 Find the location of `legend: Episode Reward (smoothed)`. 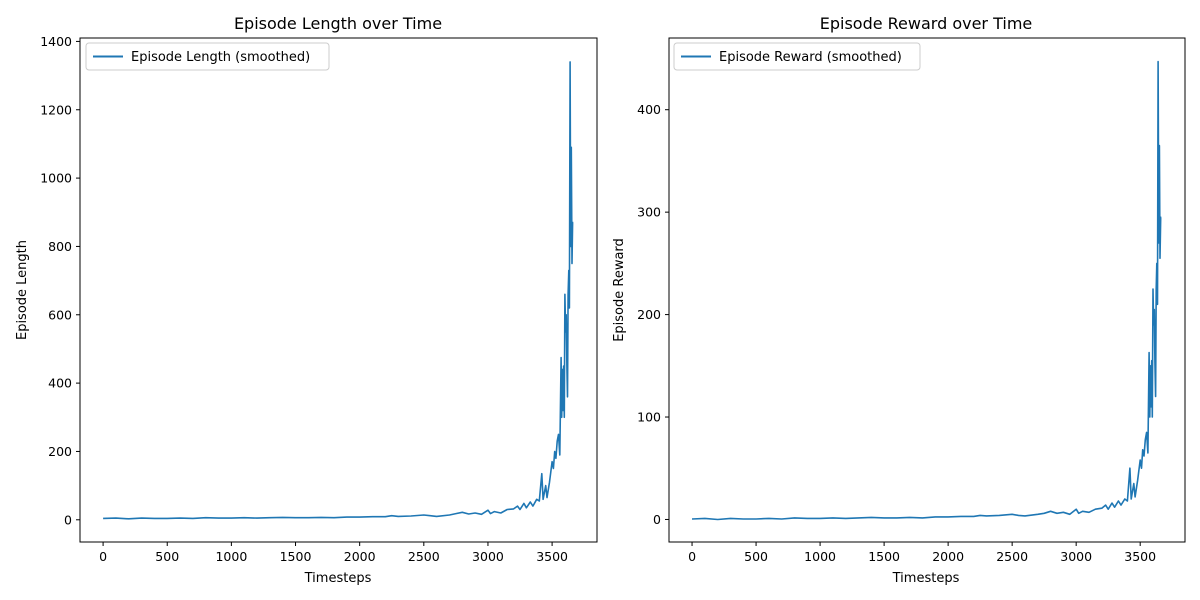

legend: Episode Reward (smoothed) is located at coordinates (797, 56).